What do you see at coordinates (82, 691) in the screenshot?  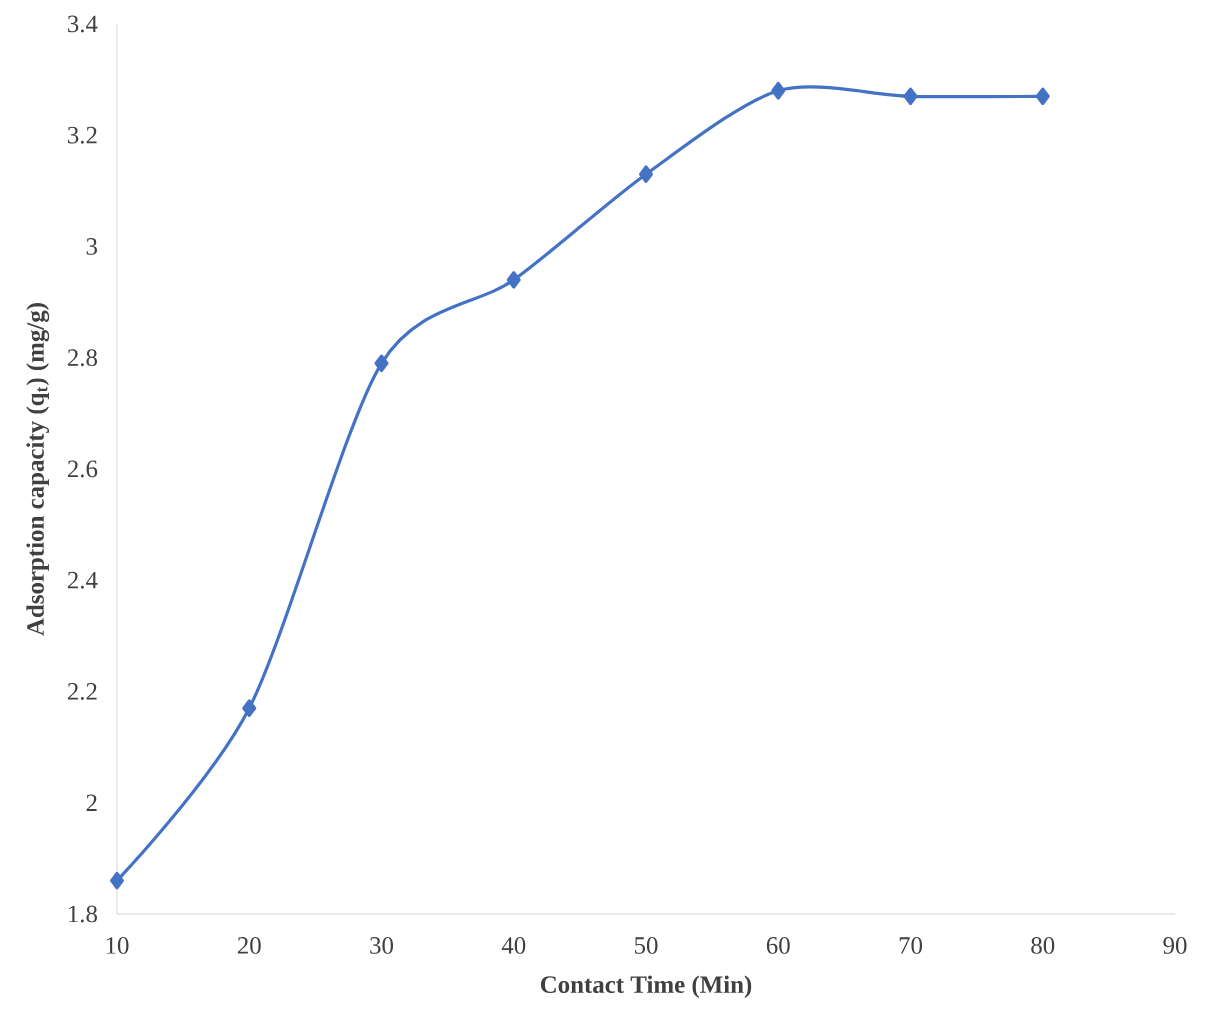 I see `y-tick-label: 2.2` at bounding box center [82, 691].